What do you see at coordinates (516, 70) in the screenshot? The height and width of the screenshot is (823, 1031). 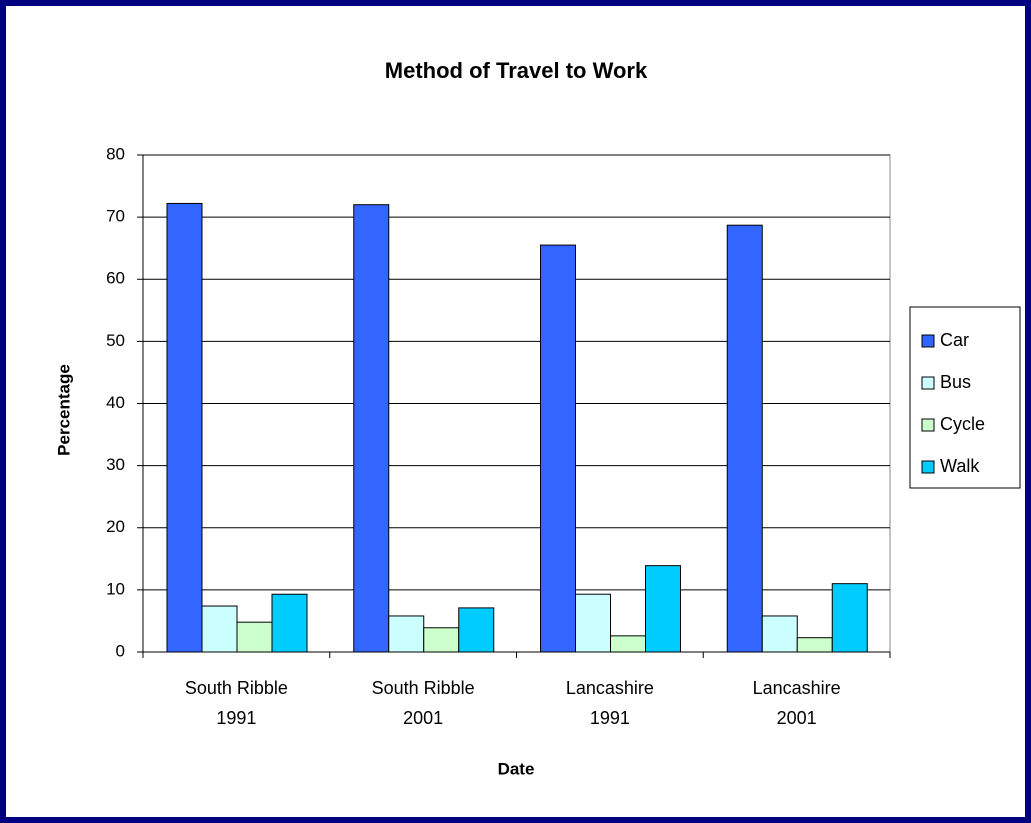 I see `chart-title: Method of Travel to Work` at bounding box center [516, 70].